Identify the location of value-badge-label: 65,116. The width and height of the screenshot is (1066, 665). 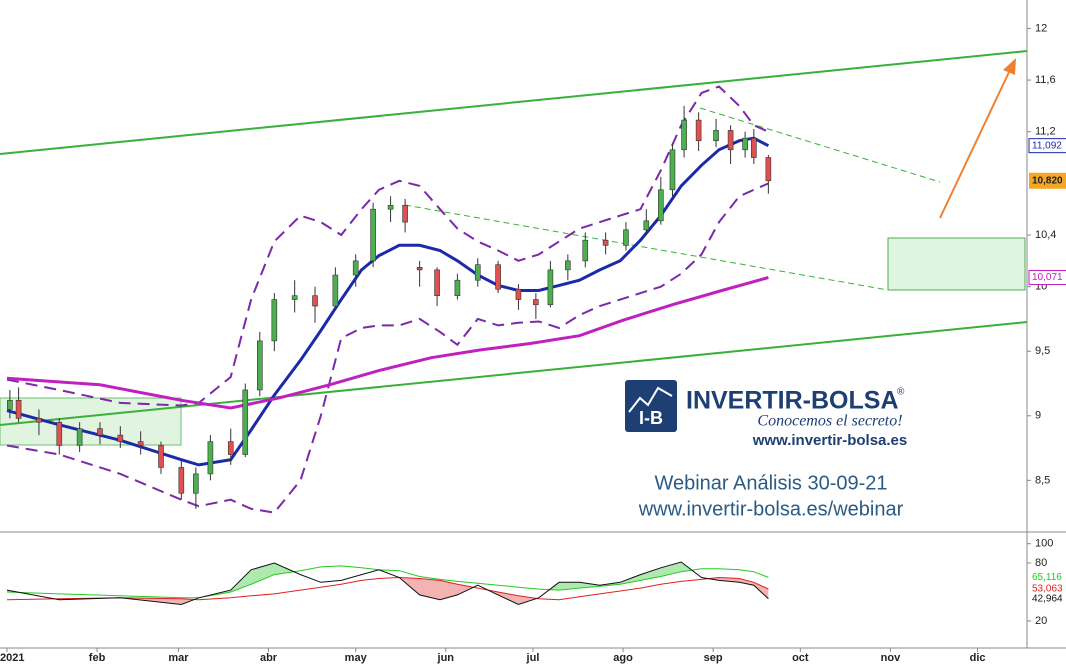
(1047, 577).